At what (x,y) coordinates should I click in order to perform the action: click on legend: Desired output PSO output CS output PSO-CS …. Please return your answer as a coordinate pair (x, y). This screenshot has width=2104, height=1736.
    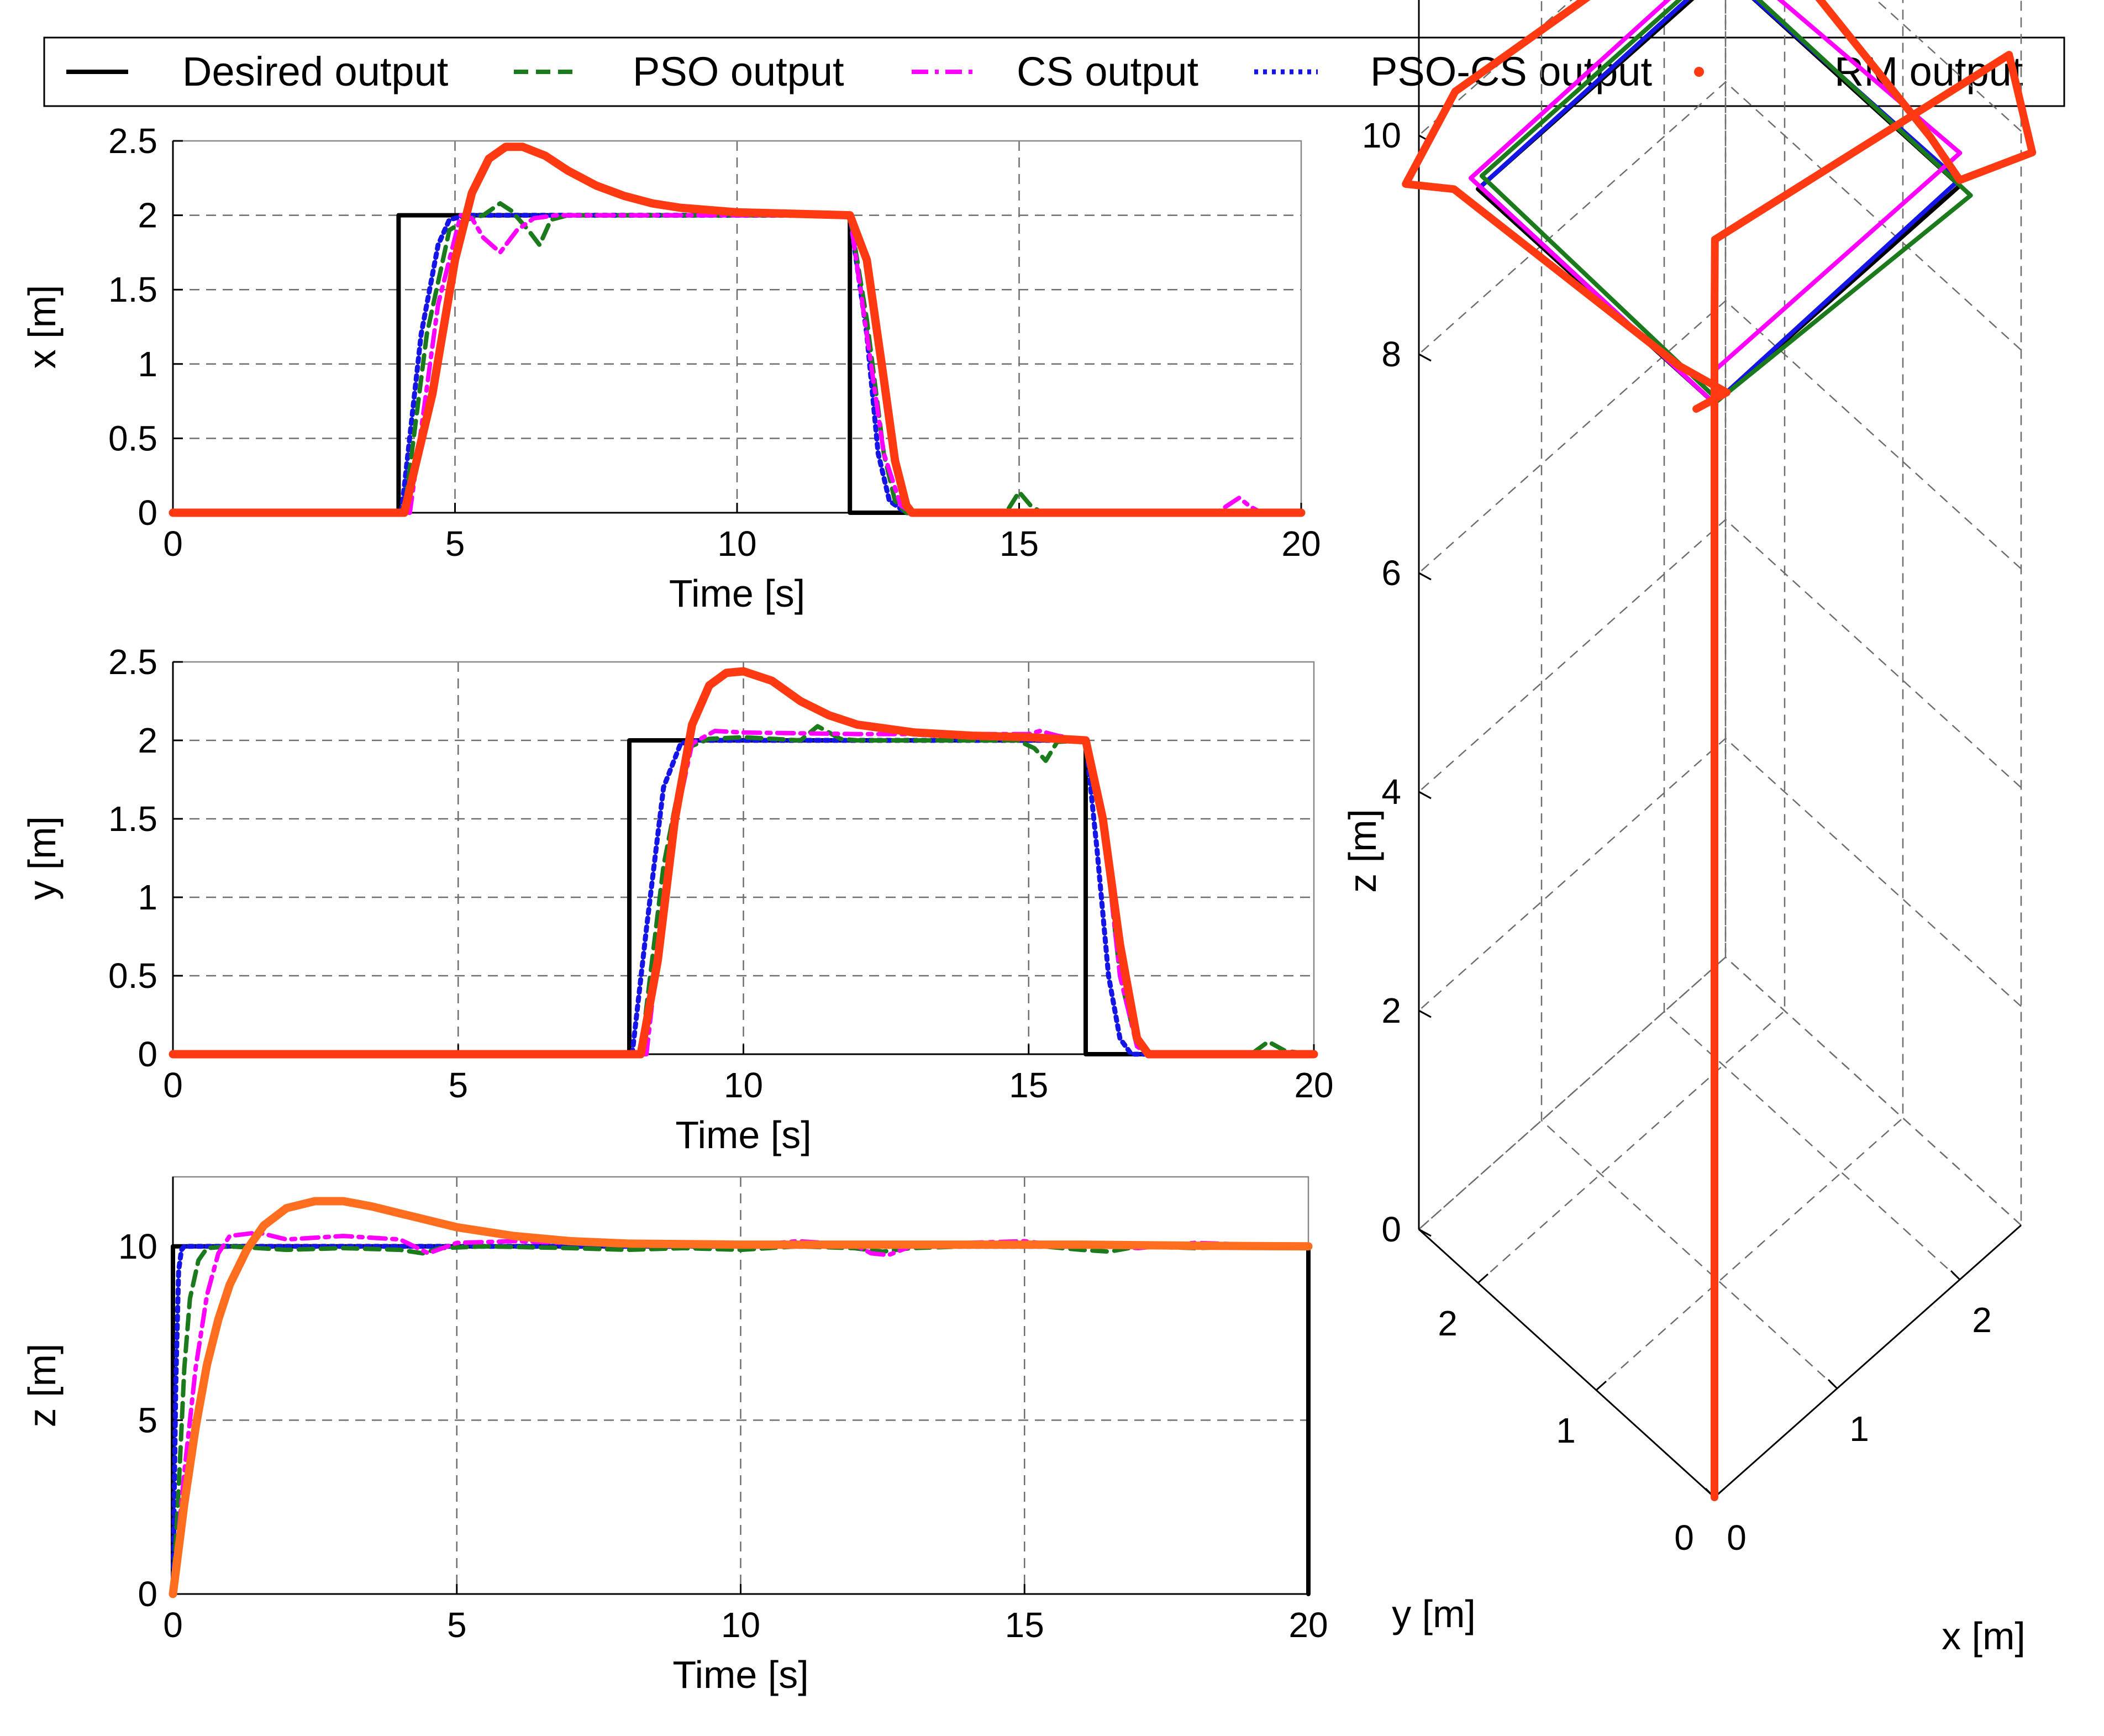
    Looking at the image, I should click on (1054, 71).